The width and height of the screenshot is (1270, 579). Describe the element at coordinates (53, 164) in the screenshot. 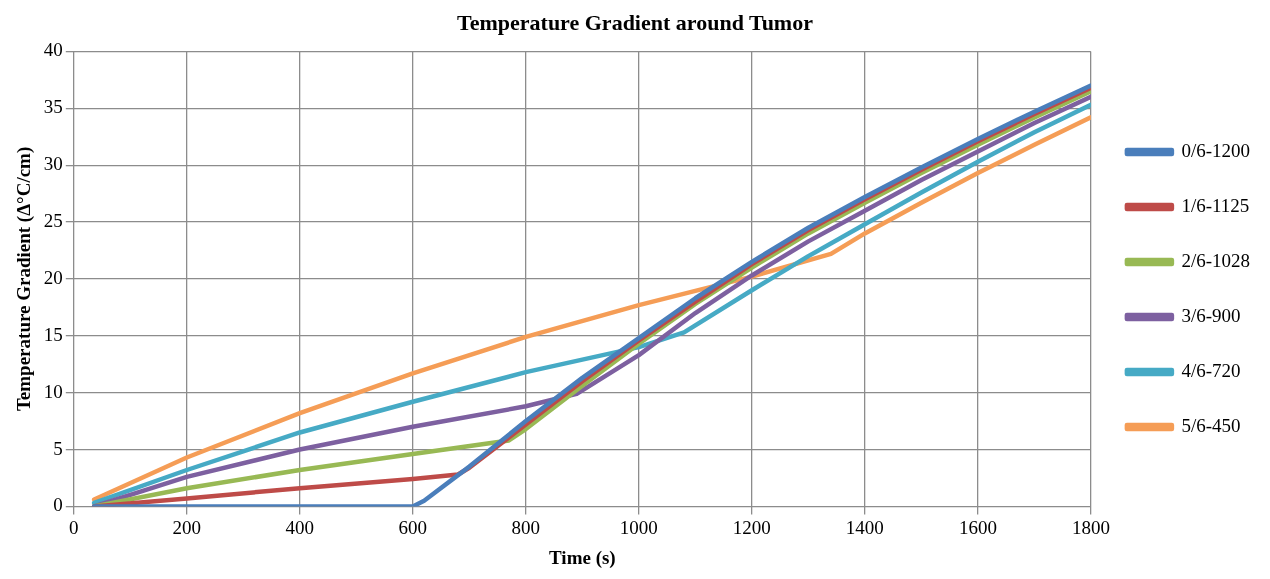

I see `y-tick-label: 30` at that location.